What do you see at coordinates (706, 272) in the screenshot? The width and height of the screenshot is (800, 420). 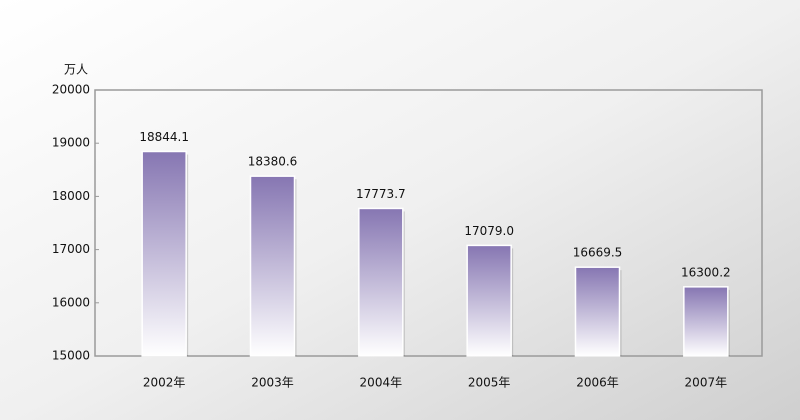 I see `value-label: 16300.2` at bounding box center [706, 272].